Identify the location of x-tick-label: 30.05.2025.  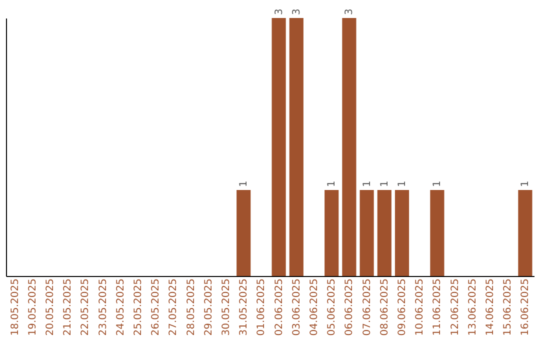
(226, 307).